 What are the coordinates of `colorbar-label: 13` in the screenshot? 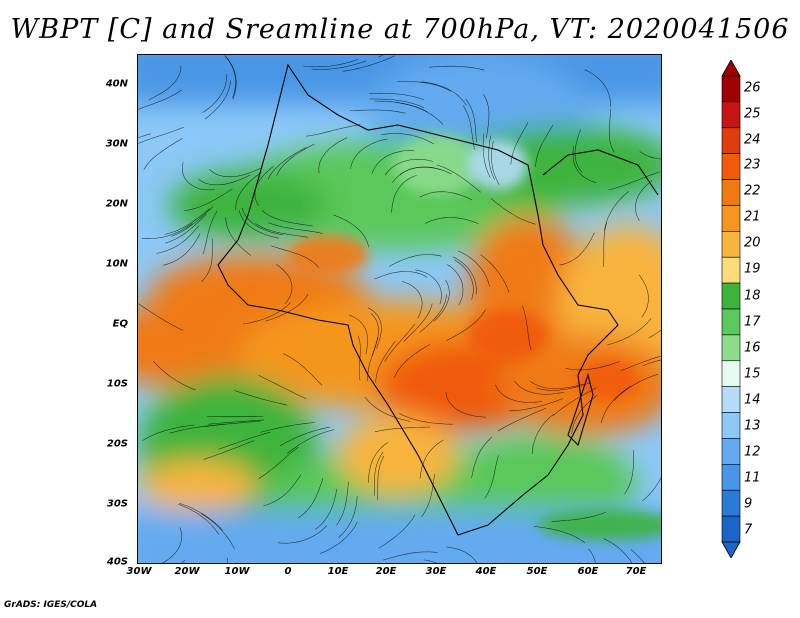 It's located at (752, 426).